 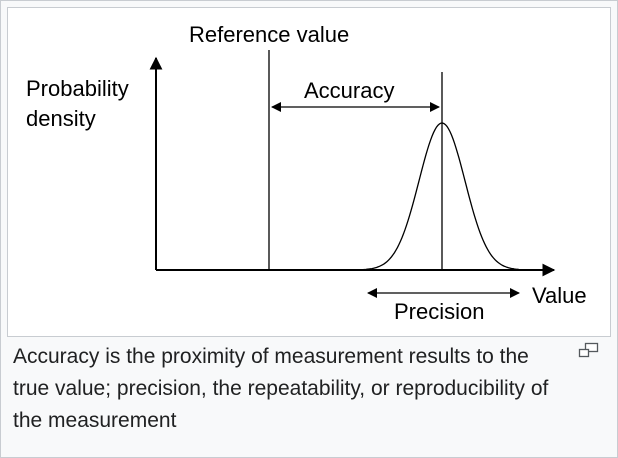 What do you see at coordinates (61, 118) in the screenshot?
I see `y-axis-label-line2: density` at bounding box center [61, 118].